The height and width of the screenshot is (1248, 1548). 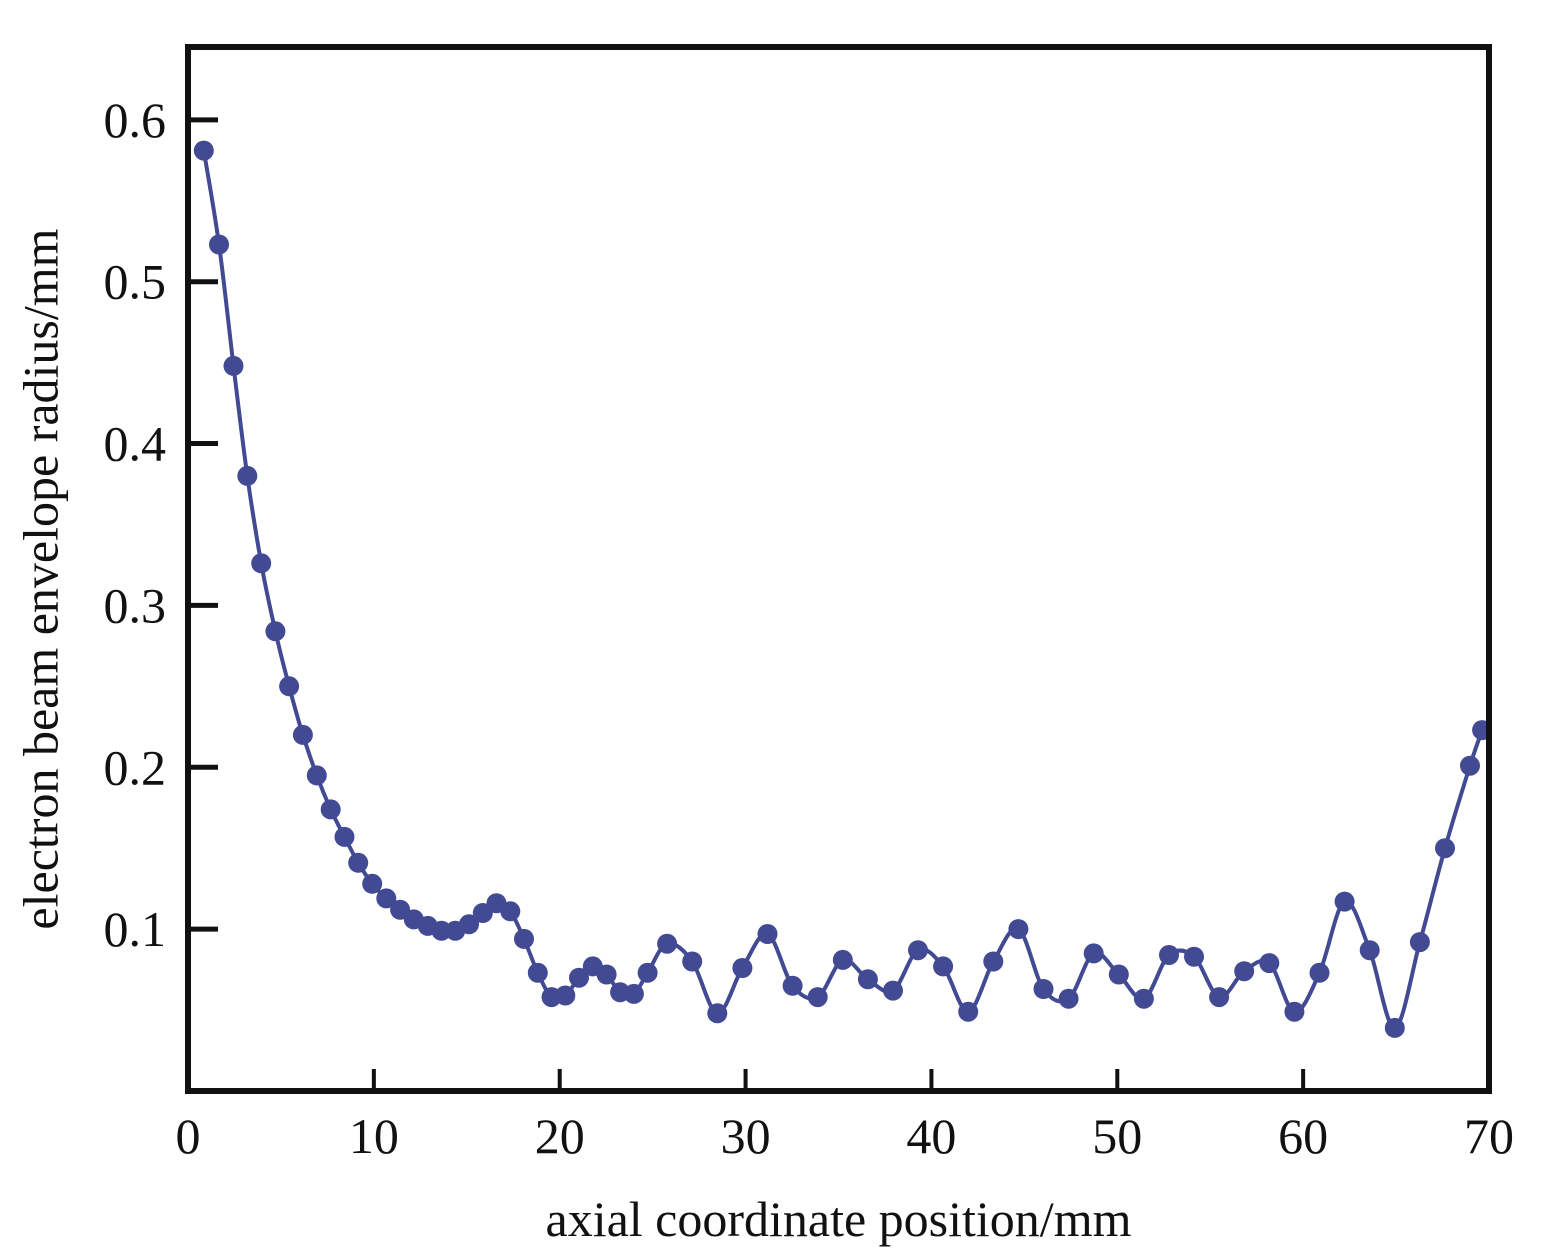 I want to click on y-tick-label: 0.4, so click(x=135, y=444).